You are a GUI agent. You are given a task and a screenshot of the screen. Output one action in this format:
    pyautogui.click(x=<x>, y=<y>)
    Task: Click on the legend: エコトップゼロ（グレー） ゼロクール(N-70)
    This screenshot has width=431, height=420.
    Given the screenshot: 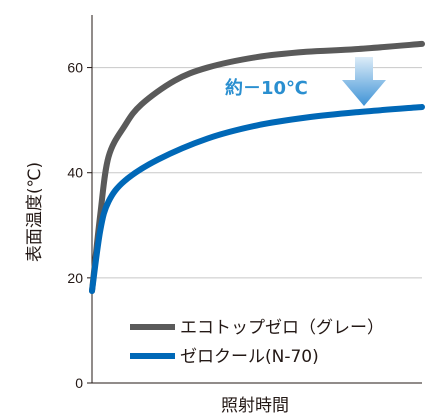 What is the action you would take?
    pyautogui.click(x=257, y=342)
    